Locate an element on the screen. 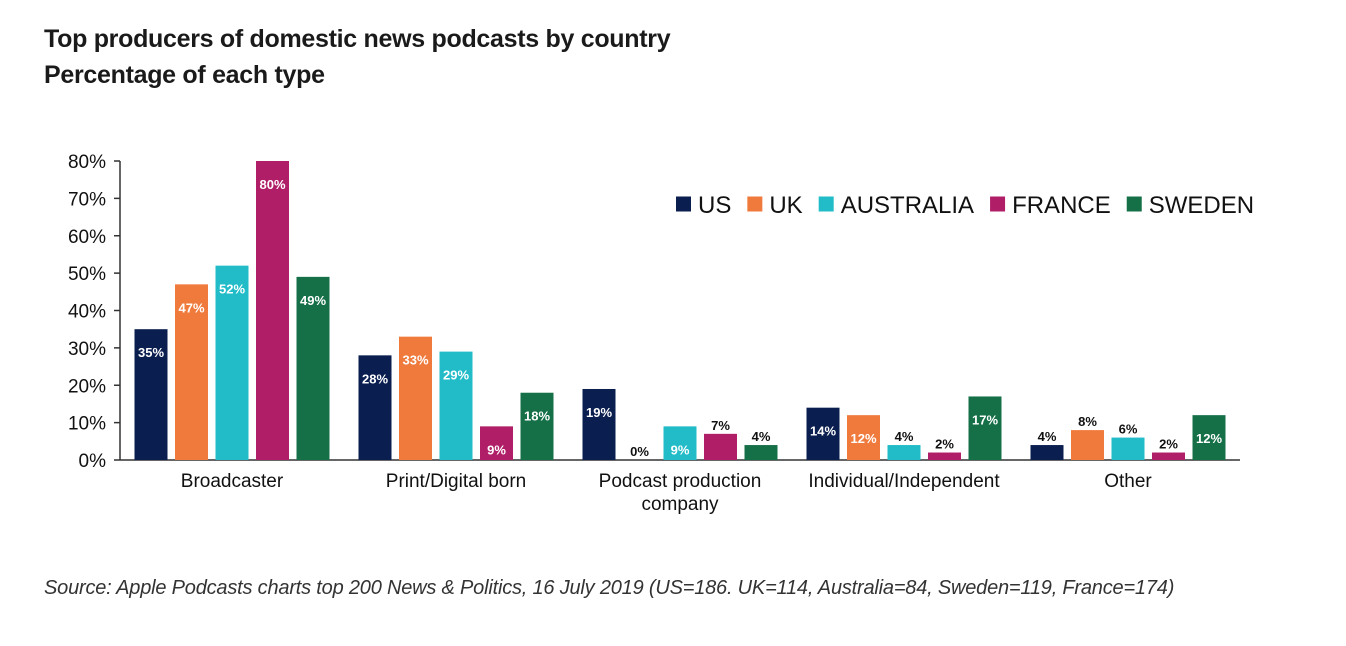 This screenshot has height=646, width=1346. data-label: 14% is located at coordinates (823, 431).